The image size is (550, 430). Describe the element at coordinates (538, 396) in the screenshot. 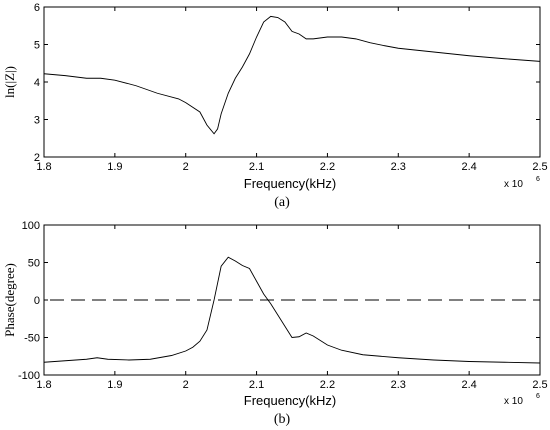

I see `chart-b-x-multiplier-exponent: 6` at that location.